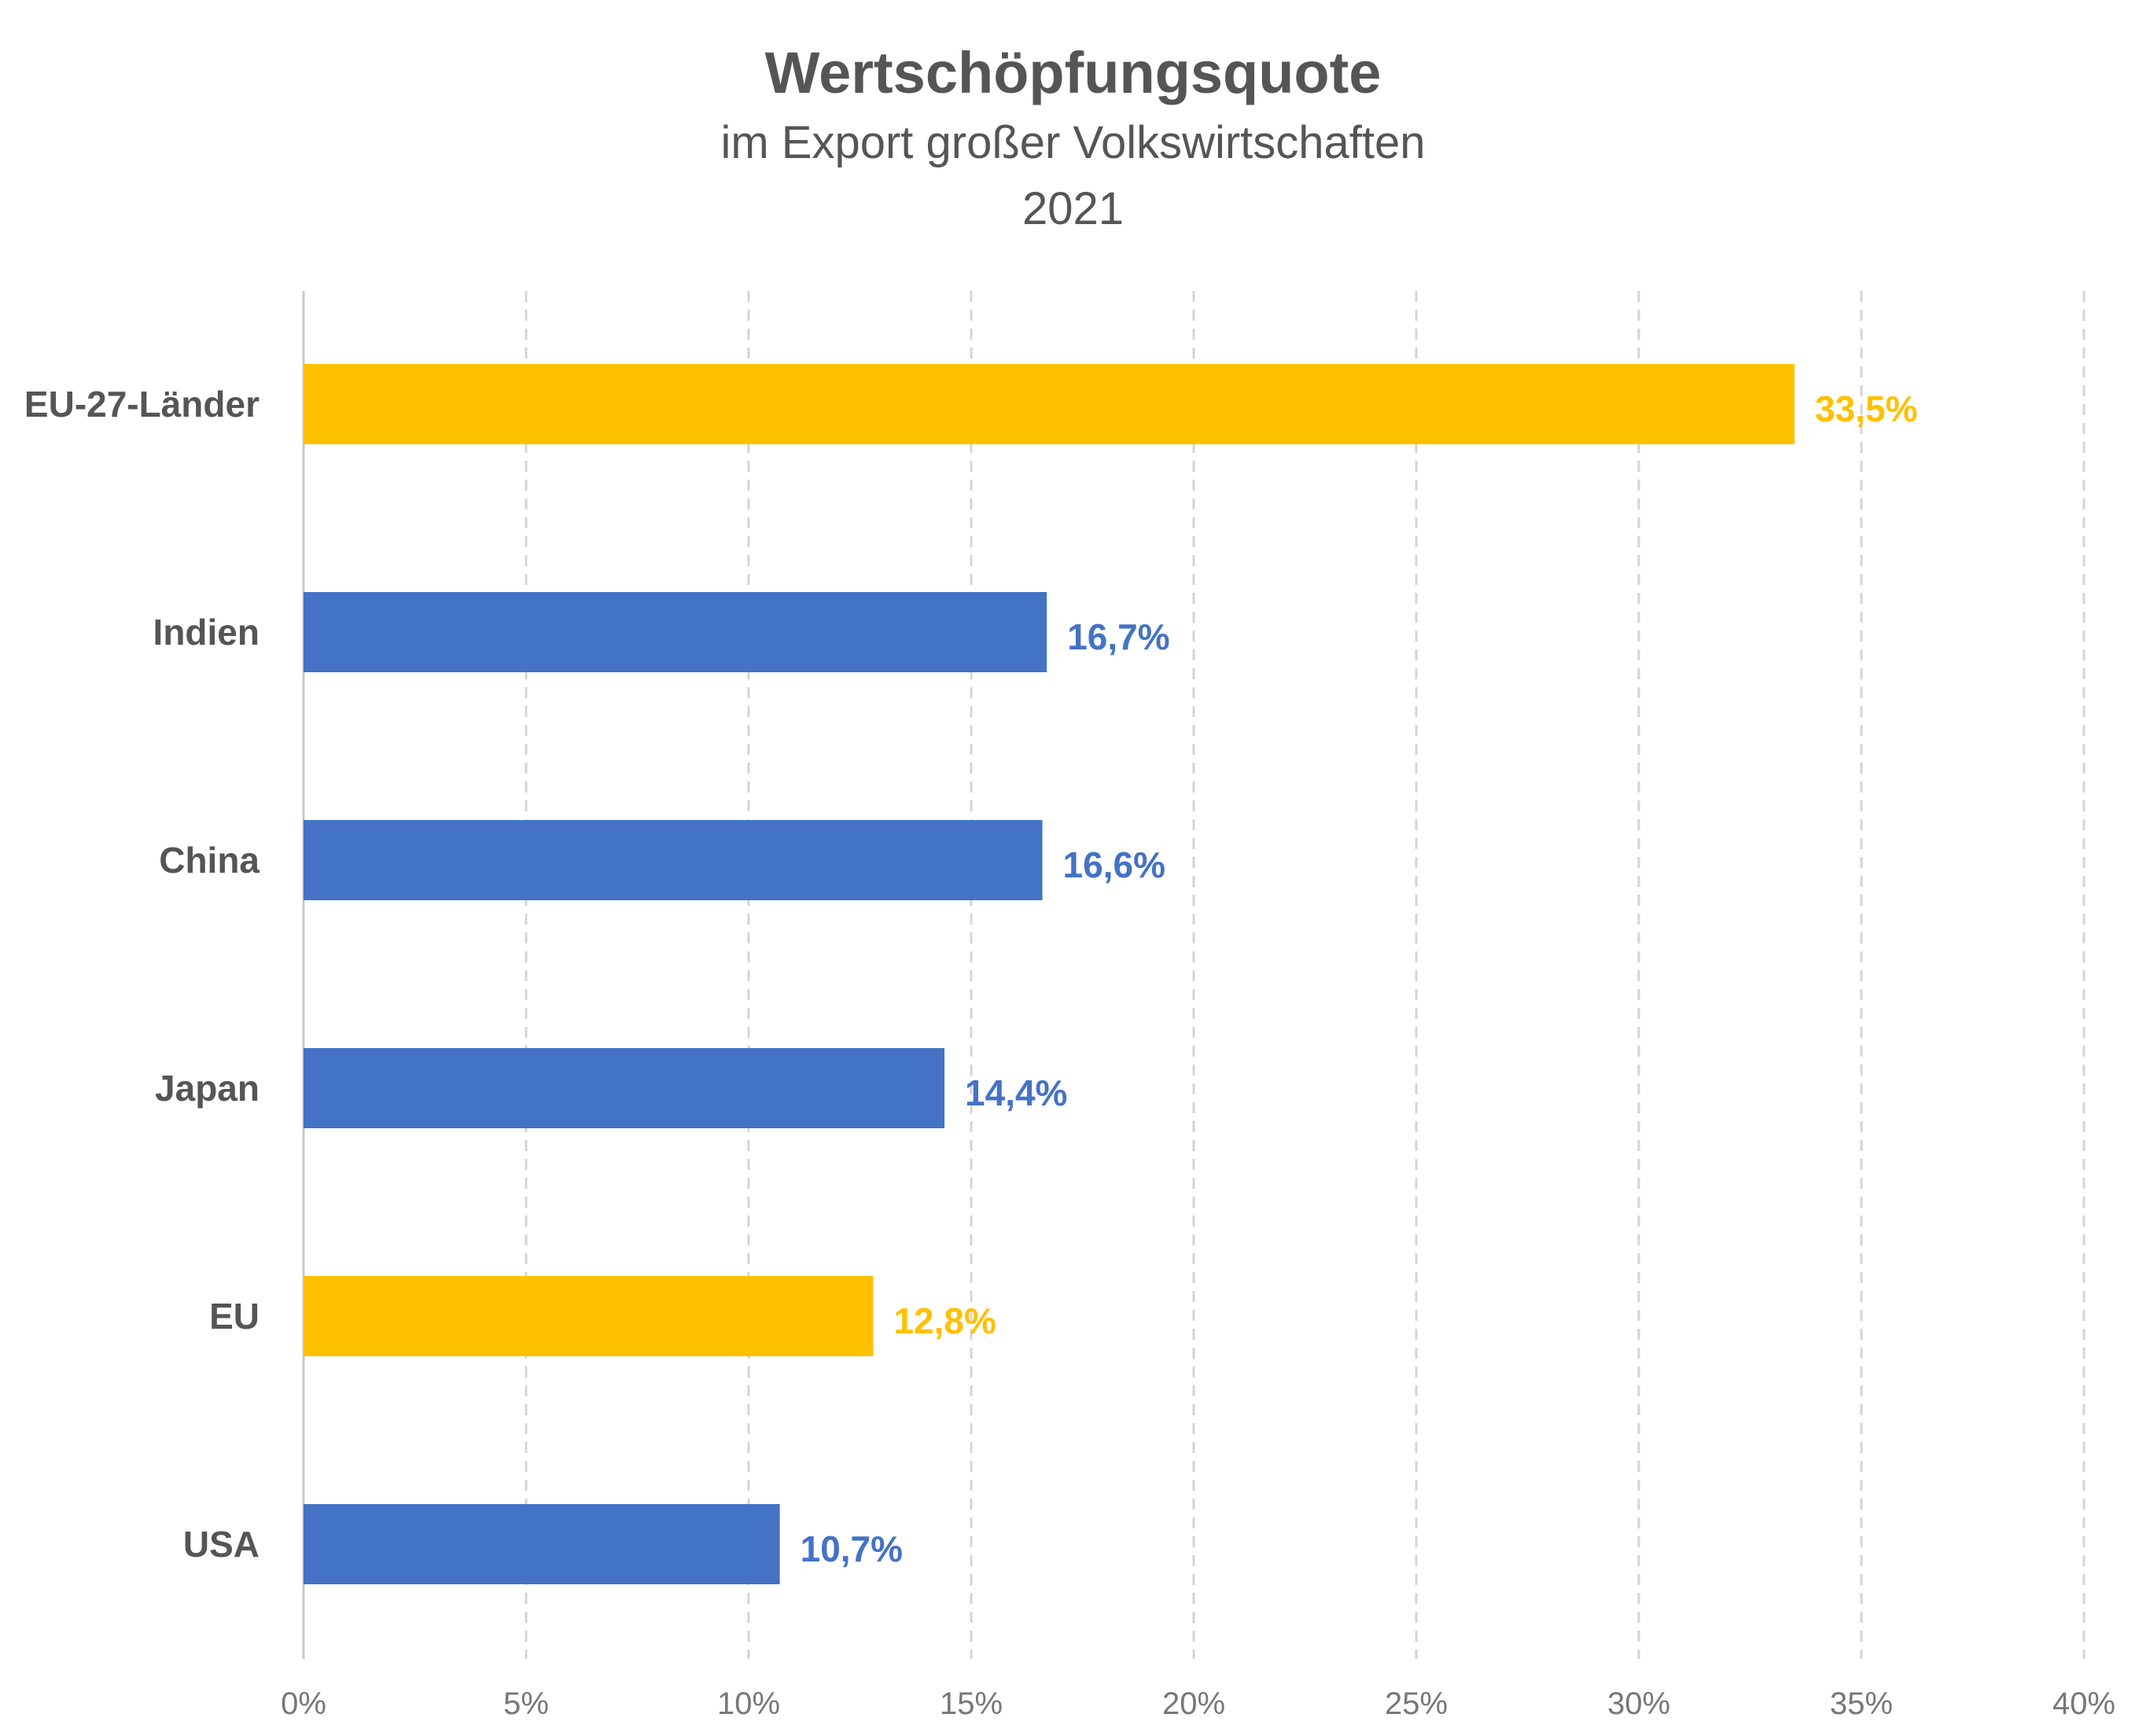 Image resolution: width=2146 pixels, height=1736 pixels. What do you see at coordinates (2084, 1703) in the screenshot?
I see `x-tick-label: 40%` at bounding box center [2084, 1703].